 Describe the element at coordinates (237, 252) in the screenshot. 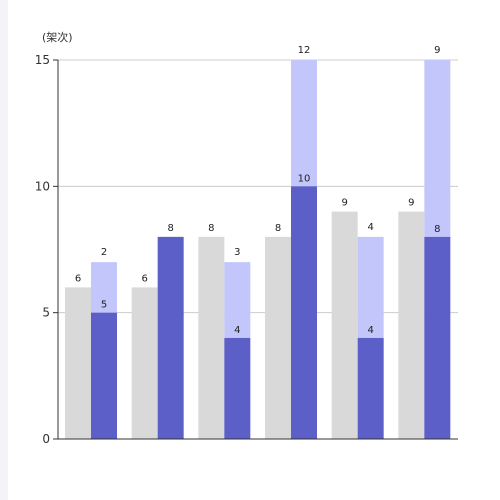

I see `data-label-light: 3` at that location.